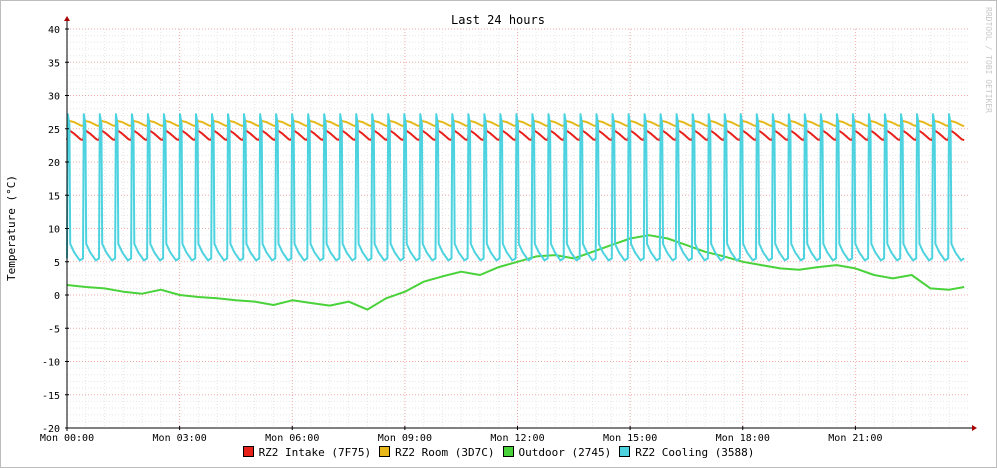  I want to click on y-tick-label: 15, so click(54, 196).